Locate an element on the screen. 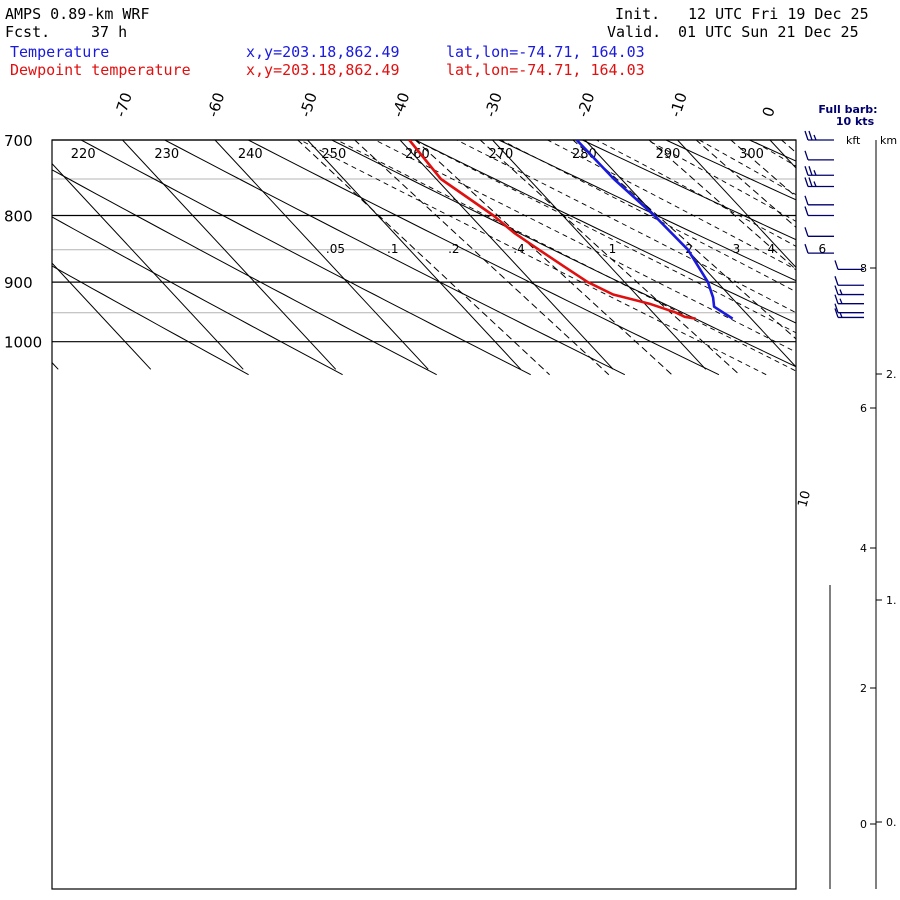 This screenshot has height=900, width=900. theta-label-280: 280 is located at coordinates (584, 154).